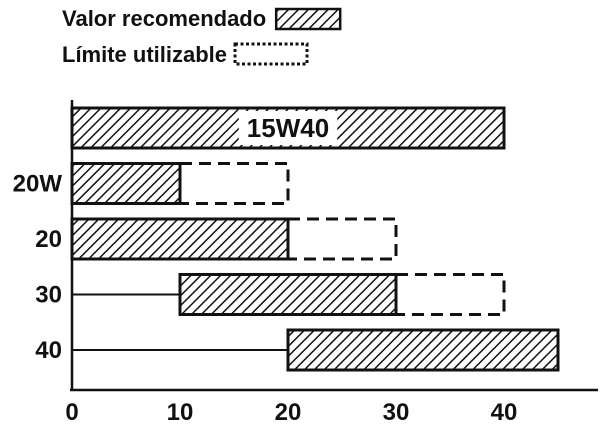  I want to click on legend-swatch-recommended, so click(308, 19).